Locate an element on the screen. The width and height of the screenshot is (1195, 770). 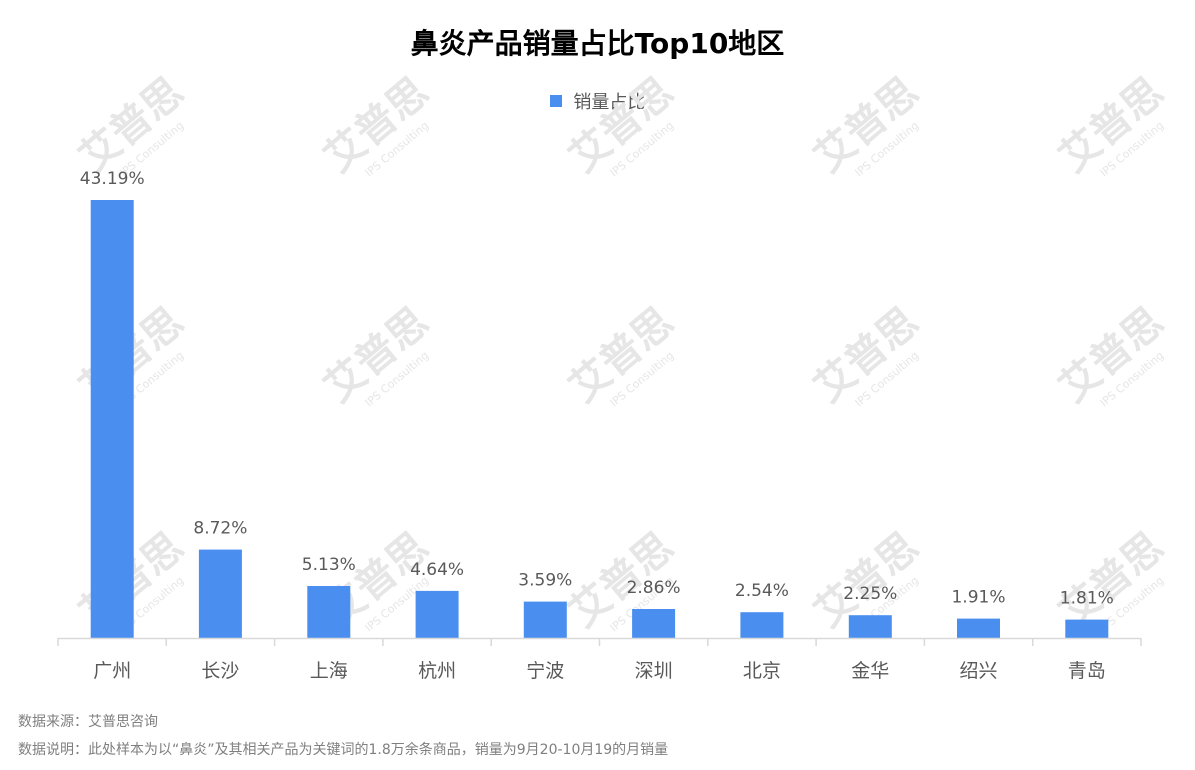
data-label-1: 43.19% is located at coordinates (112, 179).